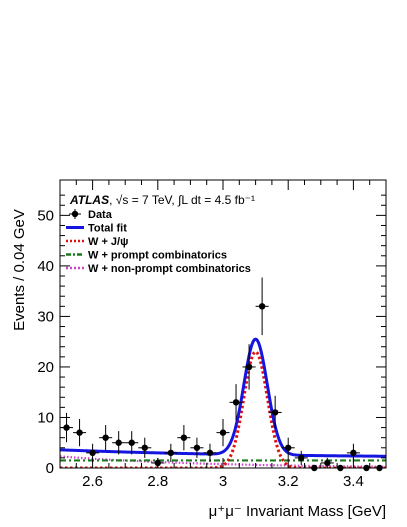 The height and width of the screenshot is (527, 407). Describe the element at coordinates (100, 215) in the screenshot. I see `legend-label: Data` at that location.